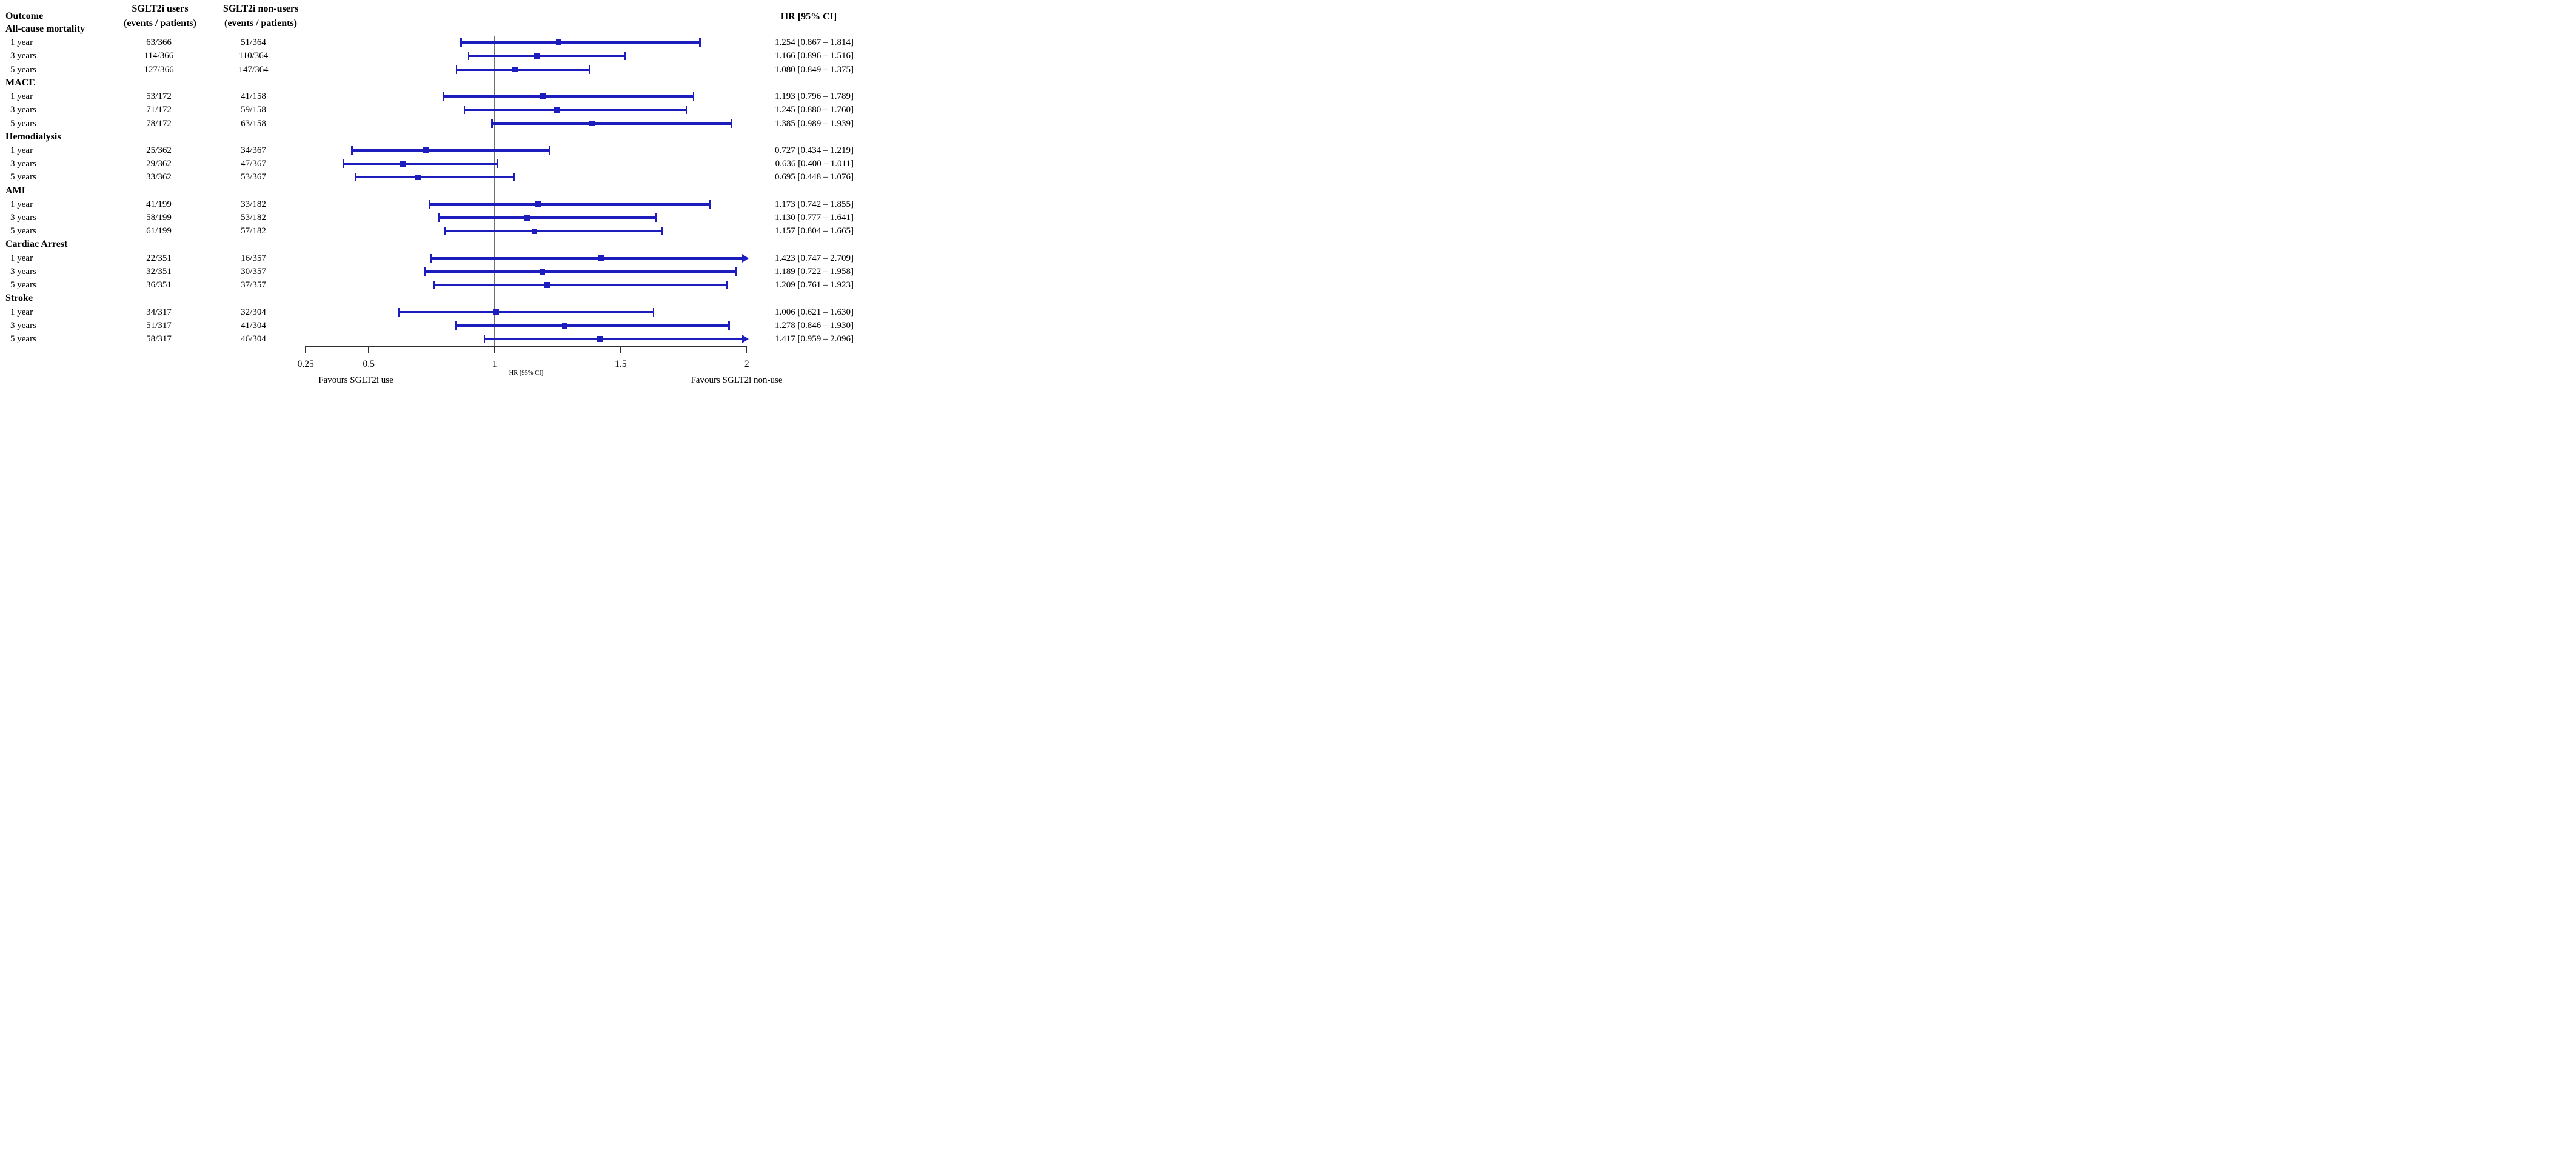 Image resolution: width=2576 pixels, height=1166 pixels. What do you see at coordinates (159, 97) in the screenshot?
I see `users-count: 53/172` at bounding box center [159, 97].